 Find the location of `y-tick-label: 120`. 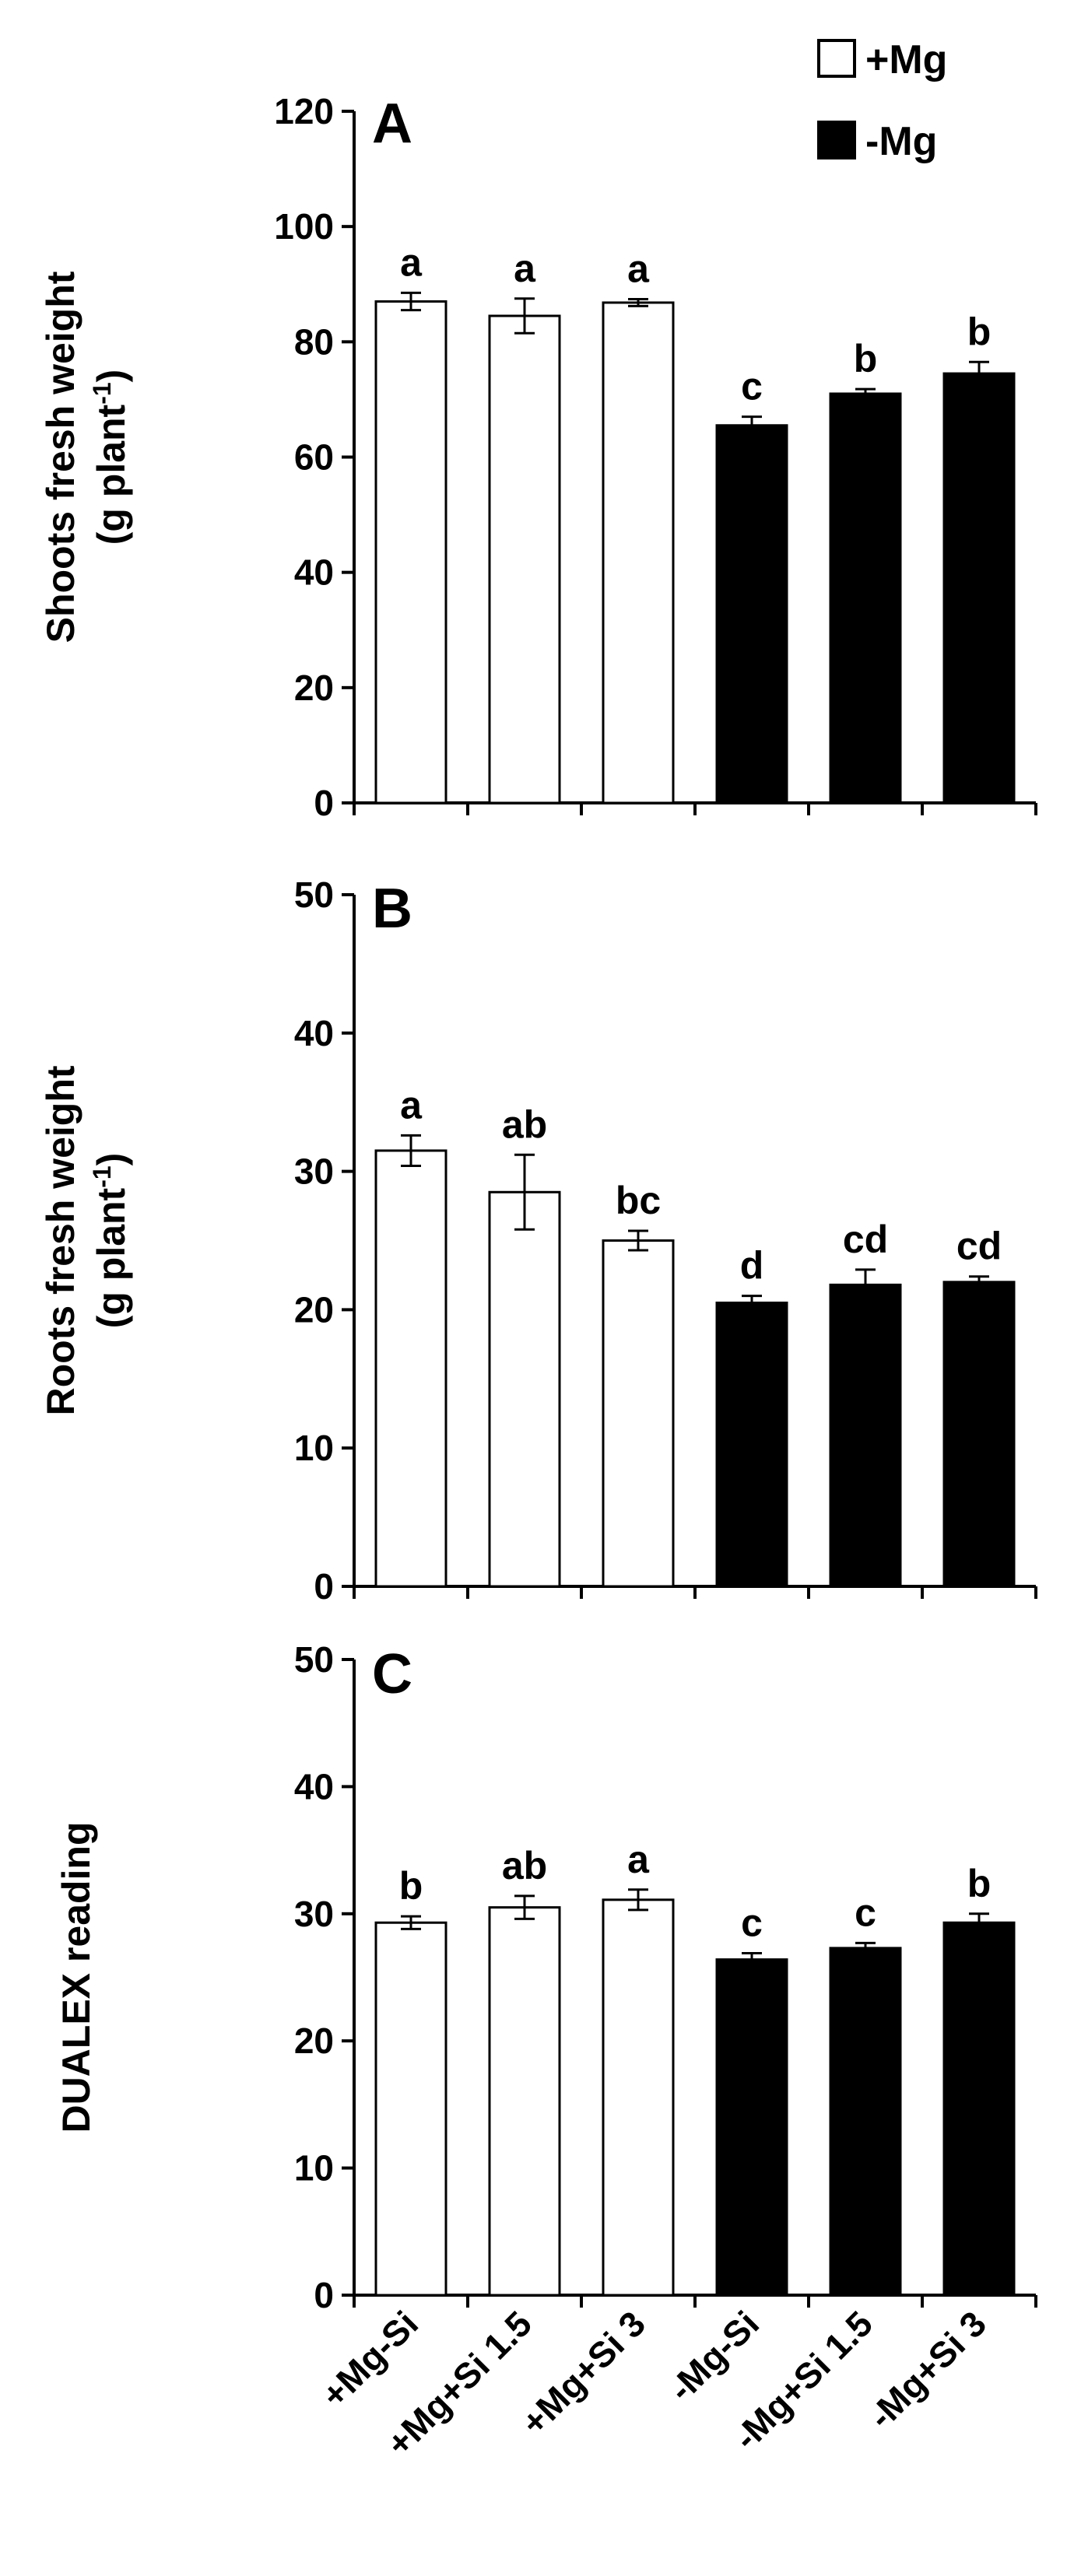

y-tick-label: 120 is located at coordinates (304, 111).